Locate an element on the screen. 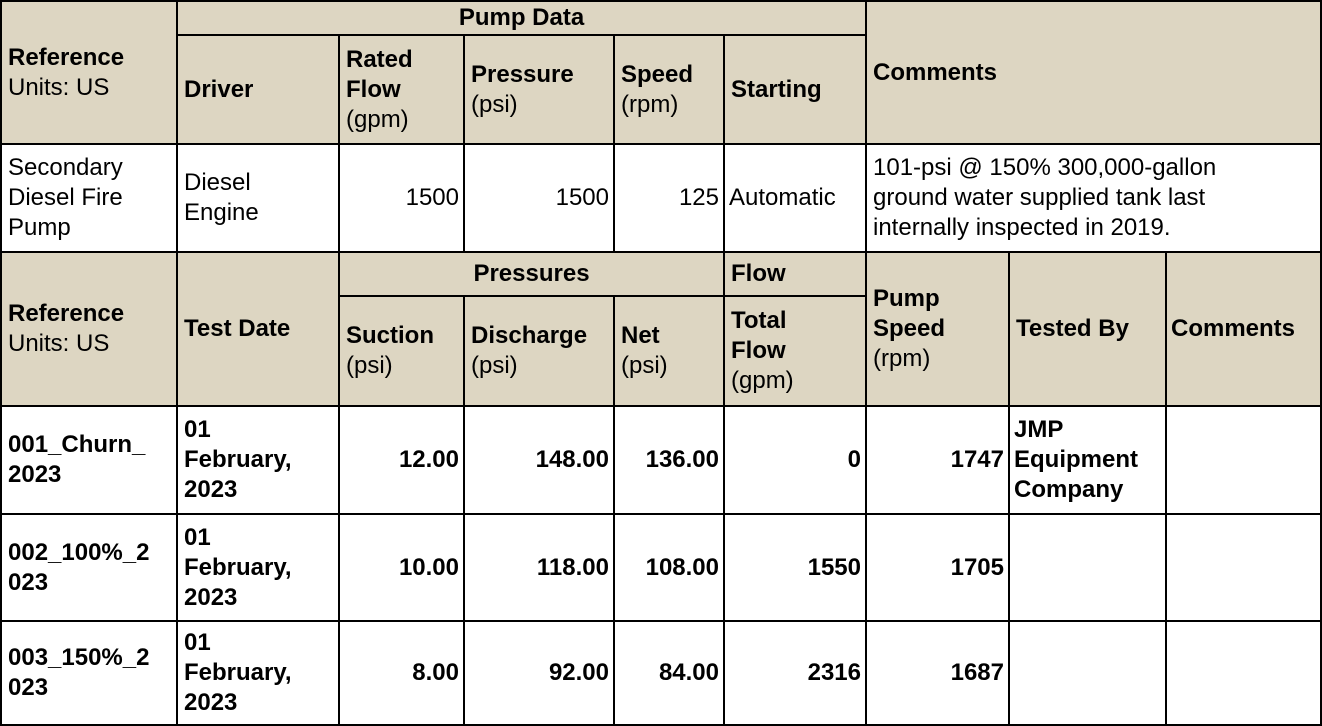 This screenshot has height=726, width=1322. speed-header: Speed (rpm) is located at coordinates (670, 90).